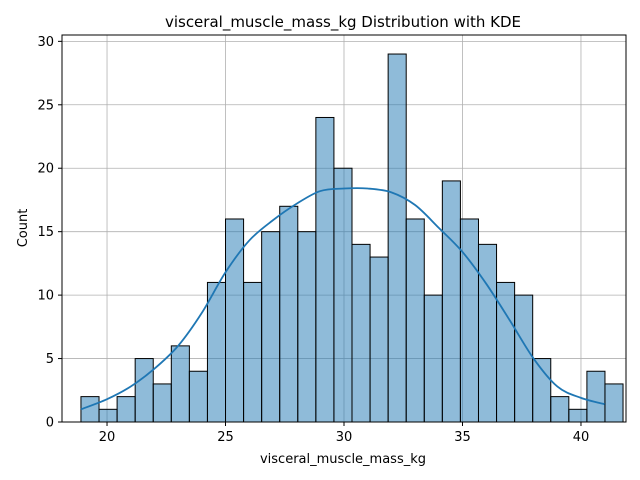 The image size is (640, 480). I want to click on y-tick-label: 20, so click(45, 169).